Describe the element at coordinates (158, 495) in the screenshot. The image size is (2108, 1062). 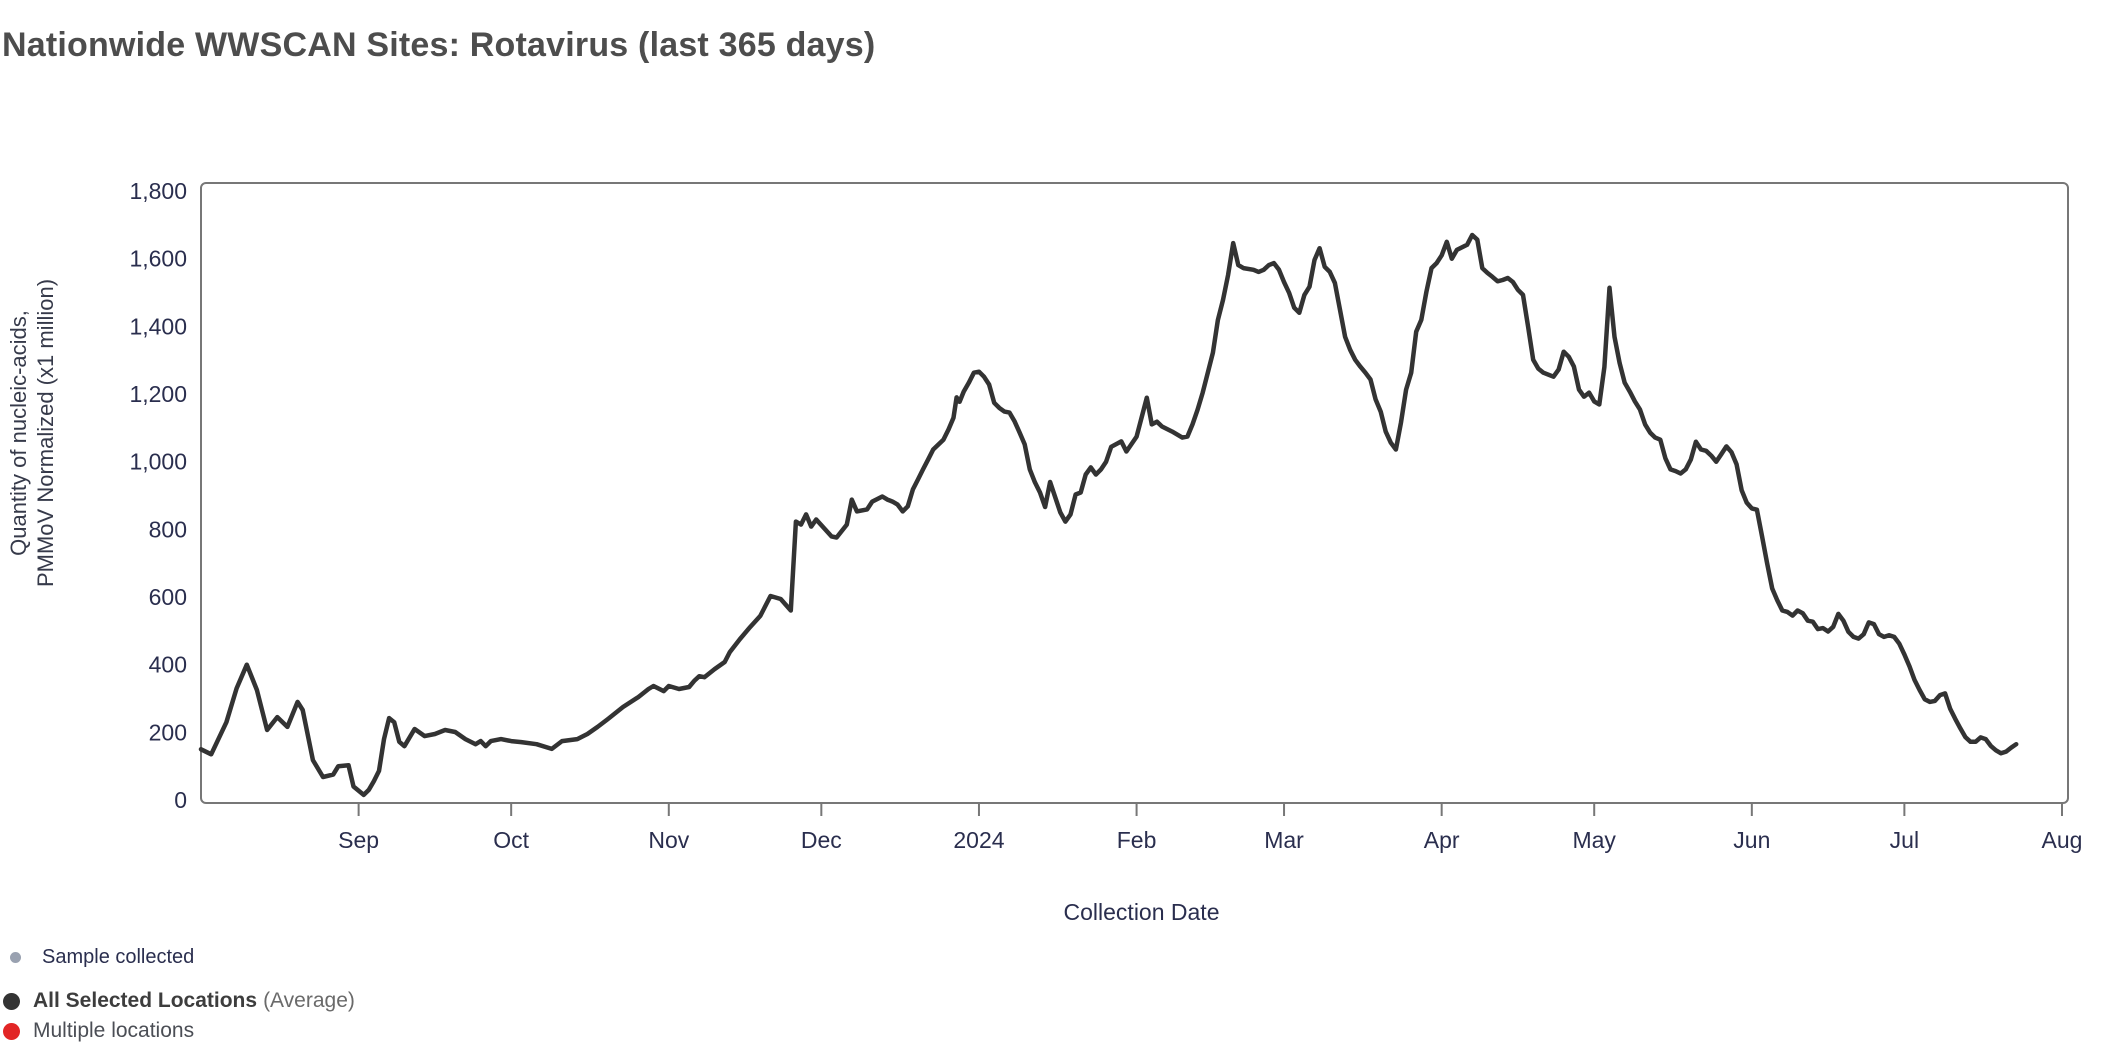
I see `y-axis: 0 200 400 600 800 1,000 1,200 1,400 1,600 1,800` at that location.